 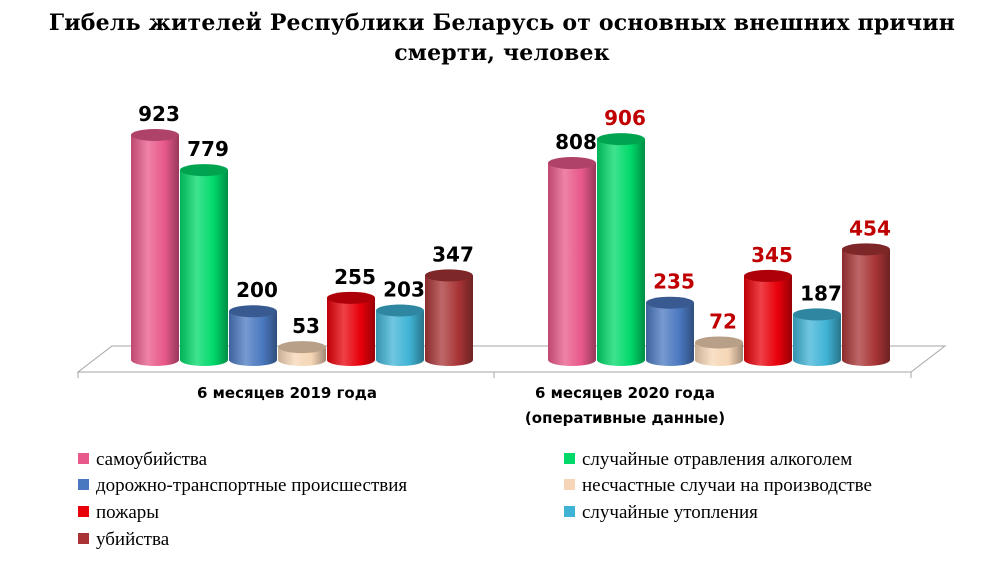 I want to click on category-label: 6 месяцев 2020 года, so click(x=625, y=393).